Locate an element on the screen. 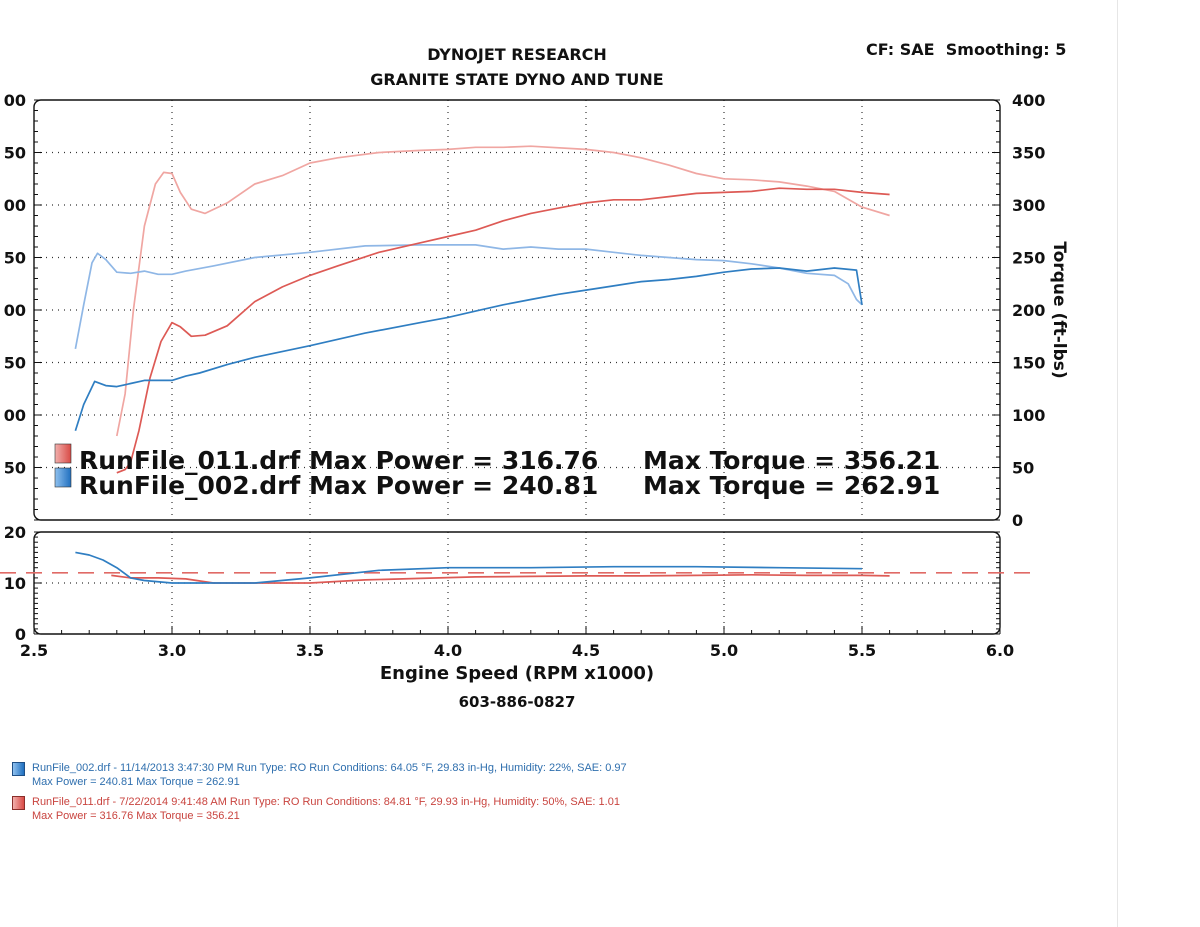  shop-subtitle: GRANITE STATE DYNO AND TUNE is located at coordinates (517, 79).